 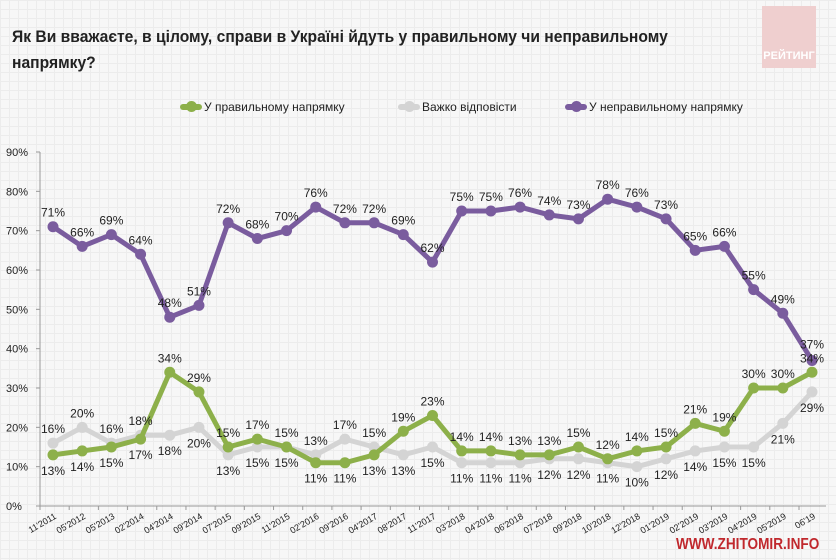 What do you see at coordinates (695, 236) in the screenshot?
I see `data-label: 65%` at bounding box center [695, 236].